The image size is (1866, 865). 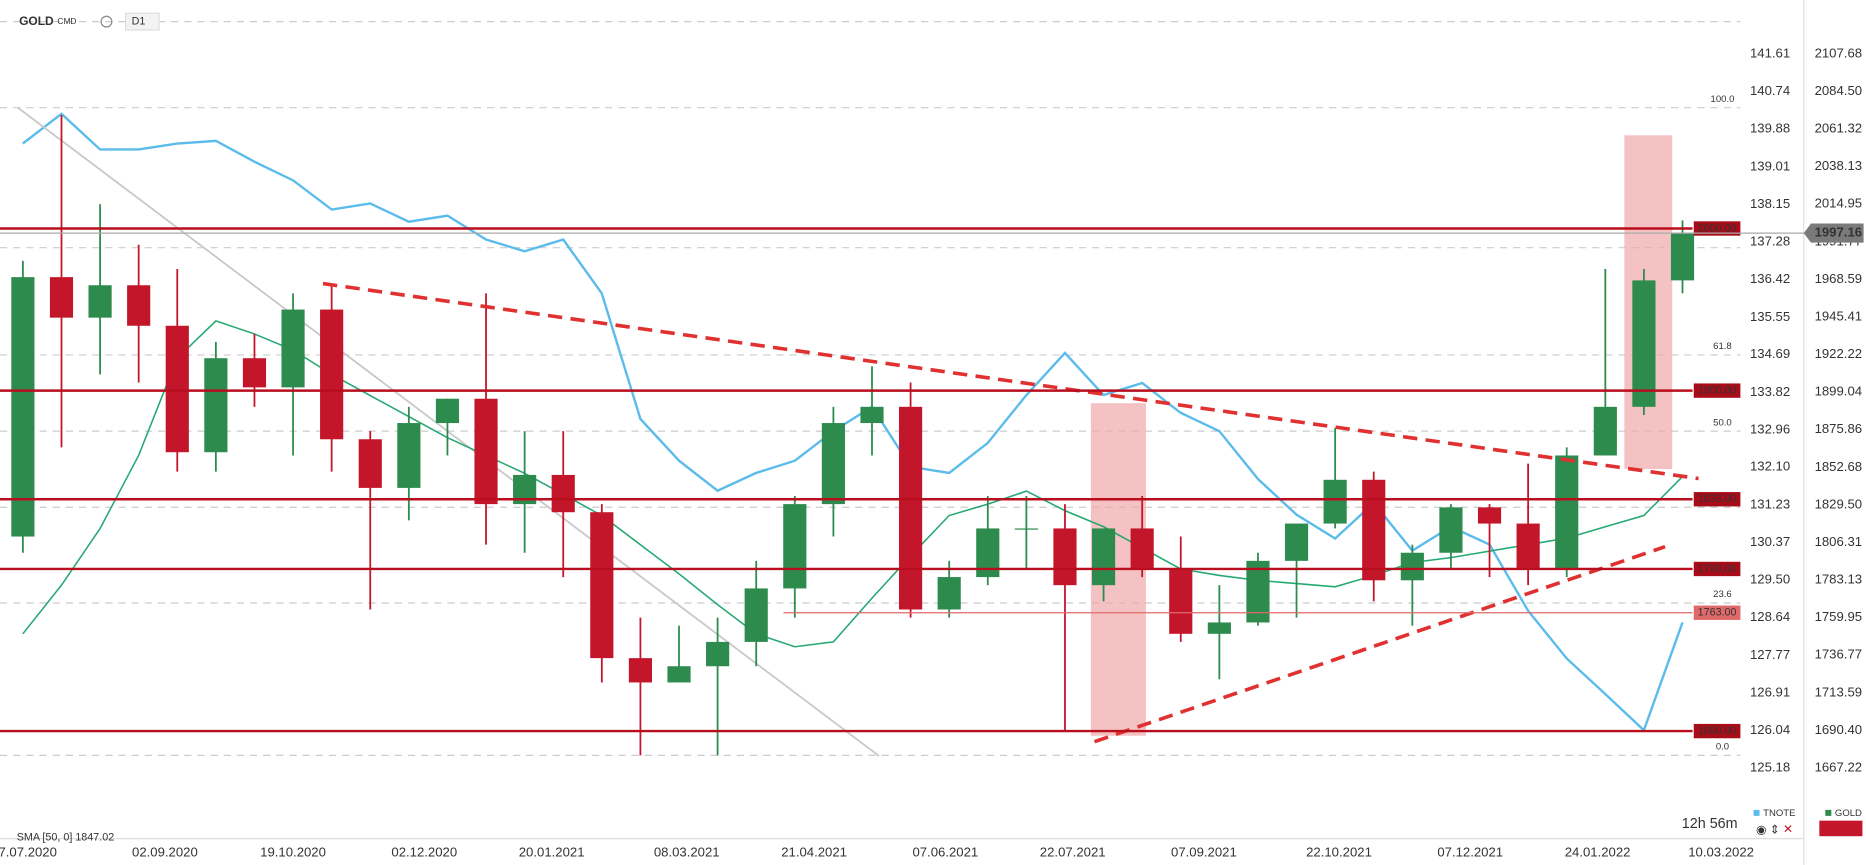 What do you see at coordinates (1839, 278) in the screenshot?
I see `y-tick-label: 1968.59` at bounding box center [1839, 278].